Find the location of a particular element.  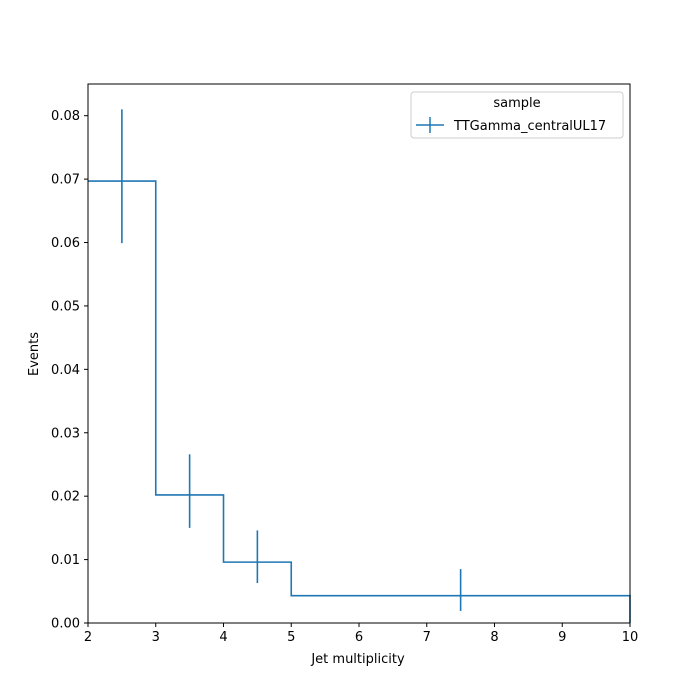

y-tick-label: 0.08 is located at coordinates (65, 116).